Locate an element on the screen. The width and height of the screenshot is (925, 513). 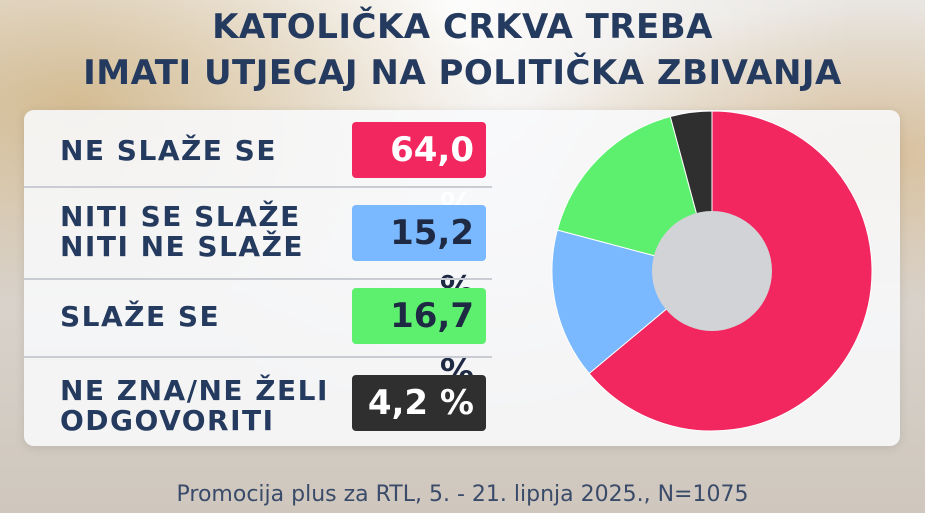
title-line-1: KATOLIČKA CRKVA TREBA is located at coordinates (462, 27).